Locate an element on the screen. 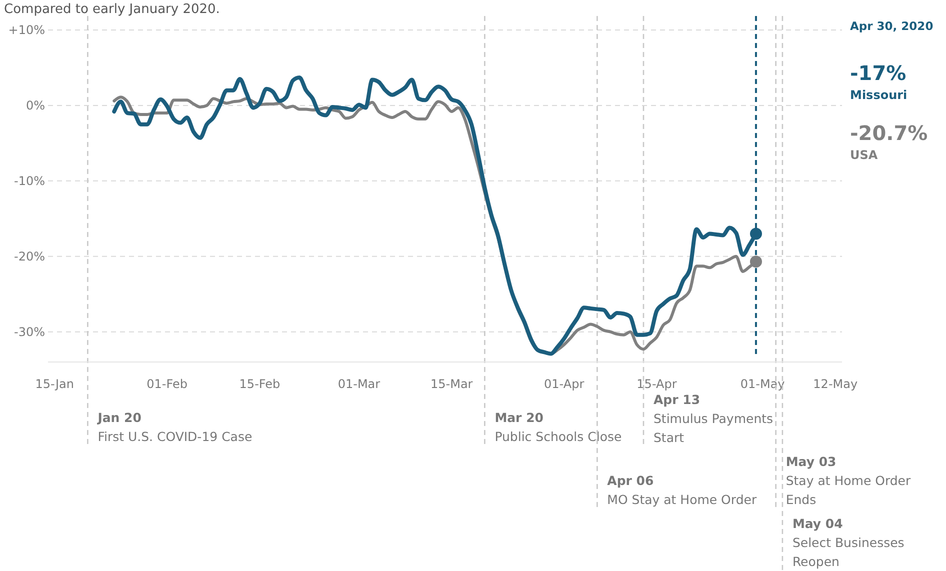  ref-line-label: Mar 20 Public Schools Close is located at coordinates (558, 427).